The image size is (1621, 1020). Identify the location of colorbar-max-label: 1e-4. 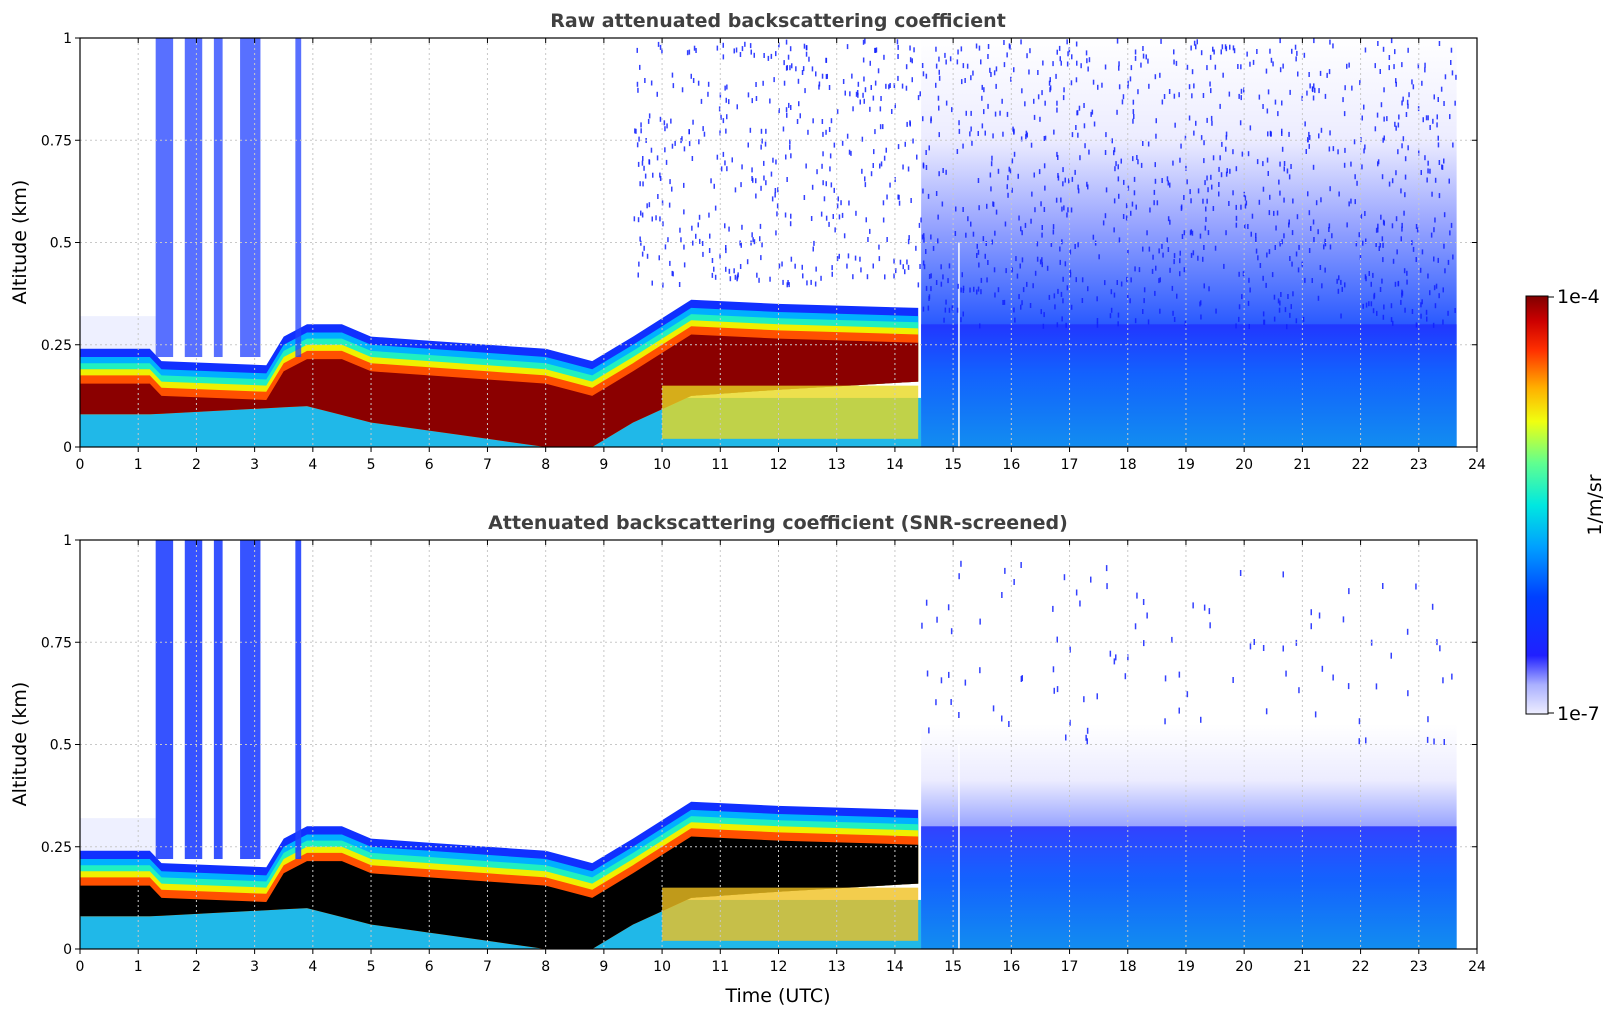
(1578, 297).